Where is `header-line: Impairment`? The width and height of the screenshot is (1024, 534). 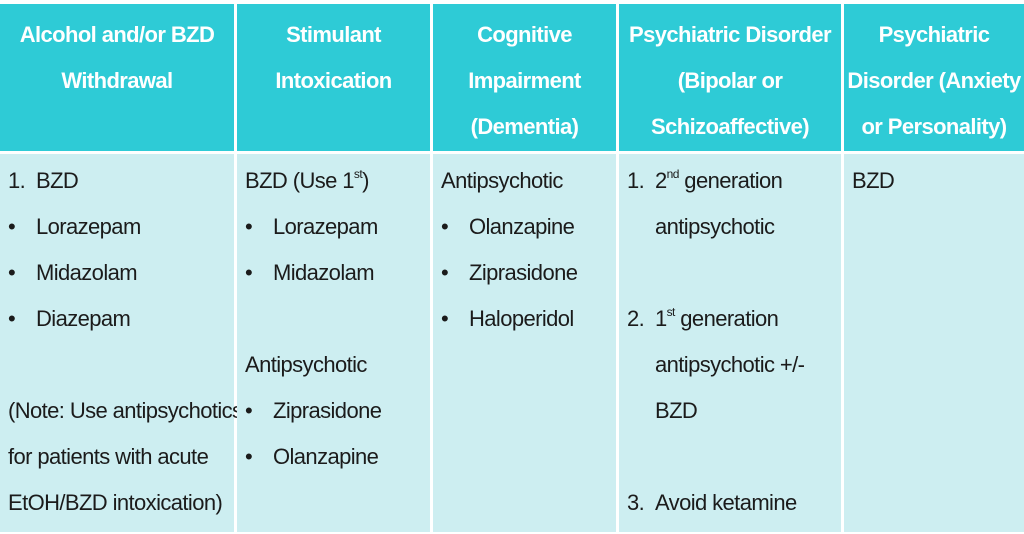
header-line: Impairment is located at coordinates (524, 80).